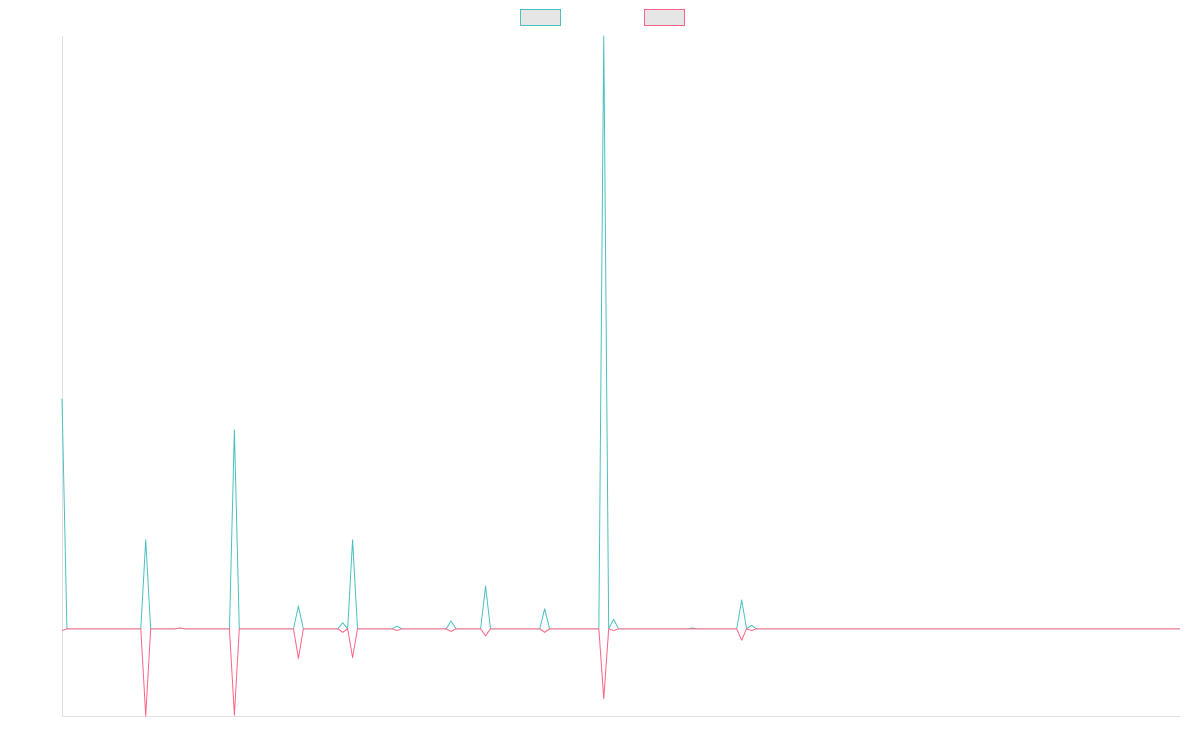 This screenshot has height=750, width=1200. Describe the element at coordinates (602, 17) in the screenshot. I see `legend` at that location.